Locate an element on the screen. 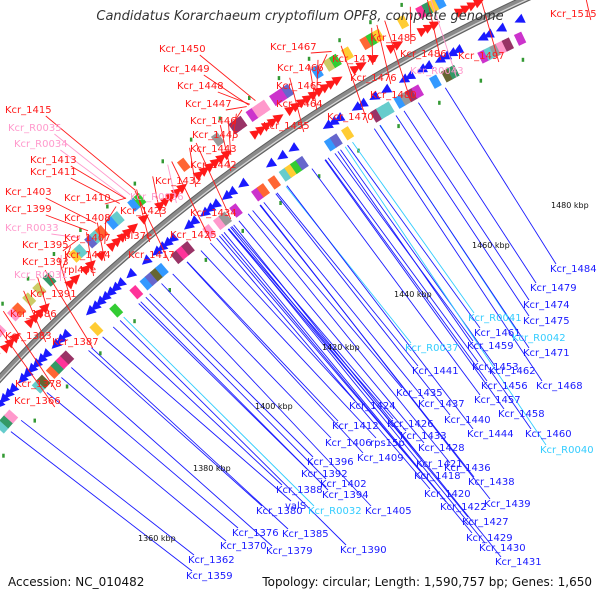 The image size is (600, 600). gene-label: Kcr_1468 is located at coordinates (559, 386).